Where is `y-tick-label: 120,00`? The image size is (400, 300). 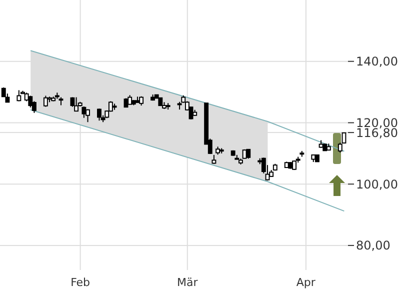
y-tick-label: 120,00 is located at coordinates (377, 123).